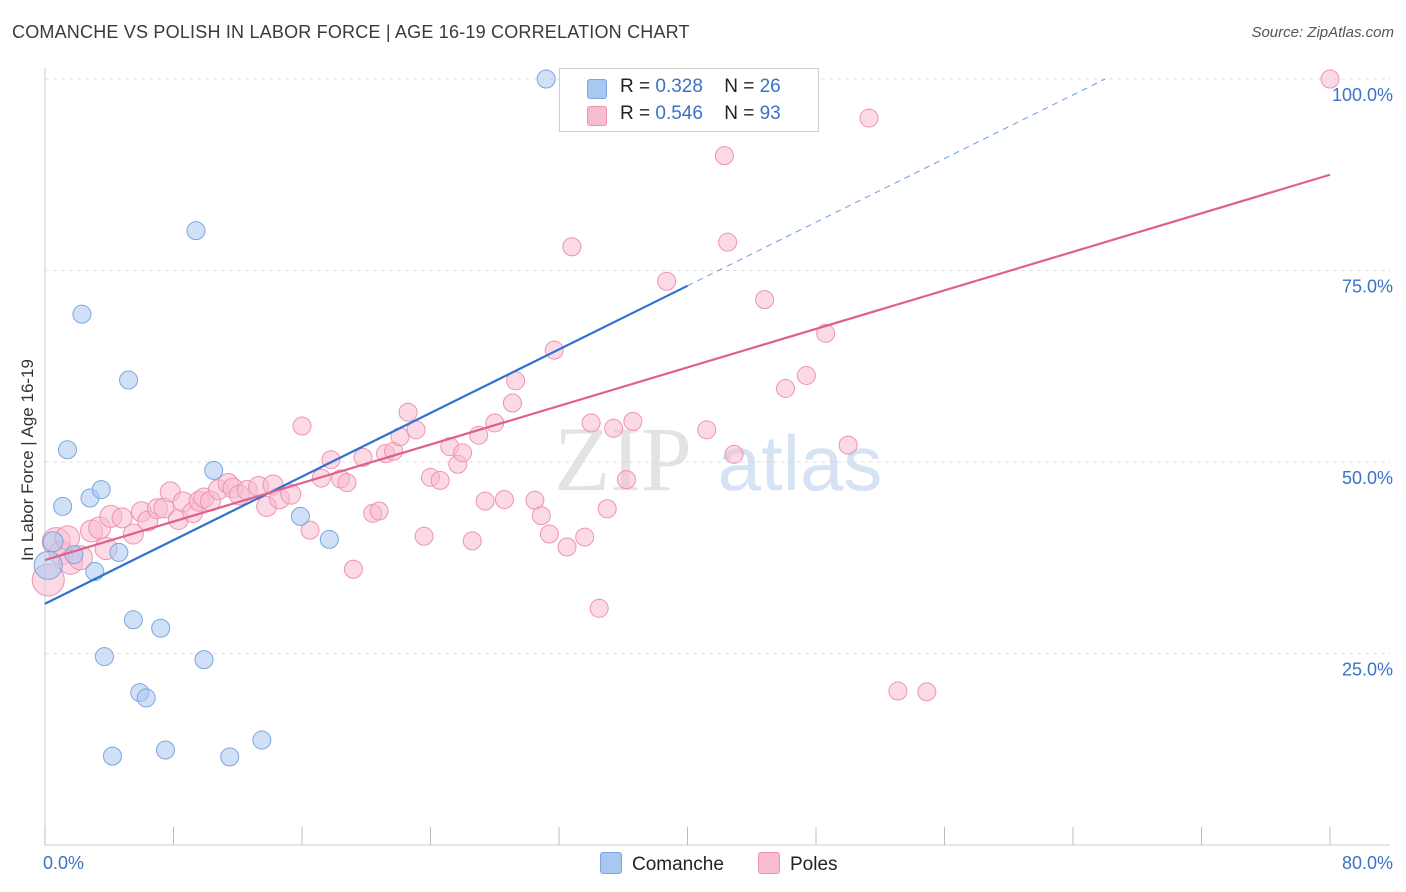 This screenshot has width=1406, height=892. I want to click on y-tick-label: 50.0%, so click(1367, 478).